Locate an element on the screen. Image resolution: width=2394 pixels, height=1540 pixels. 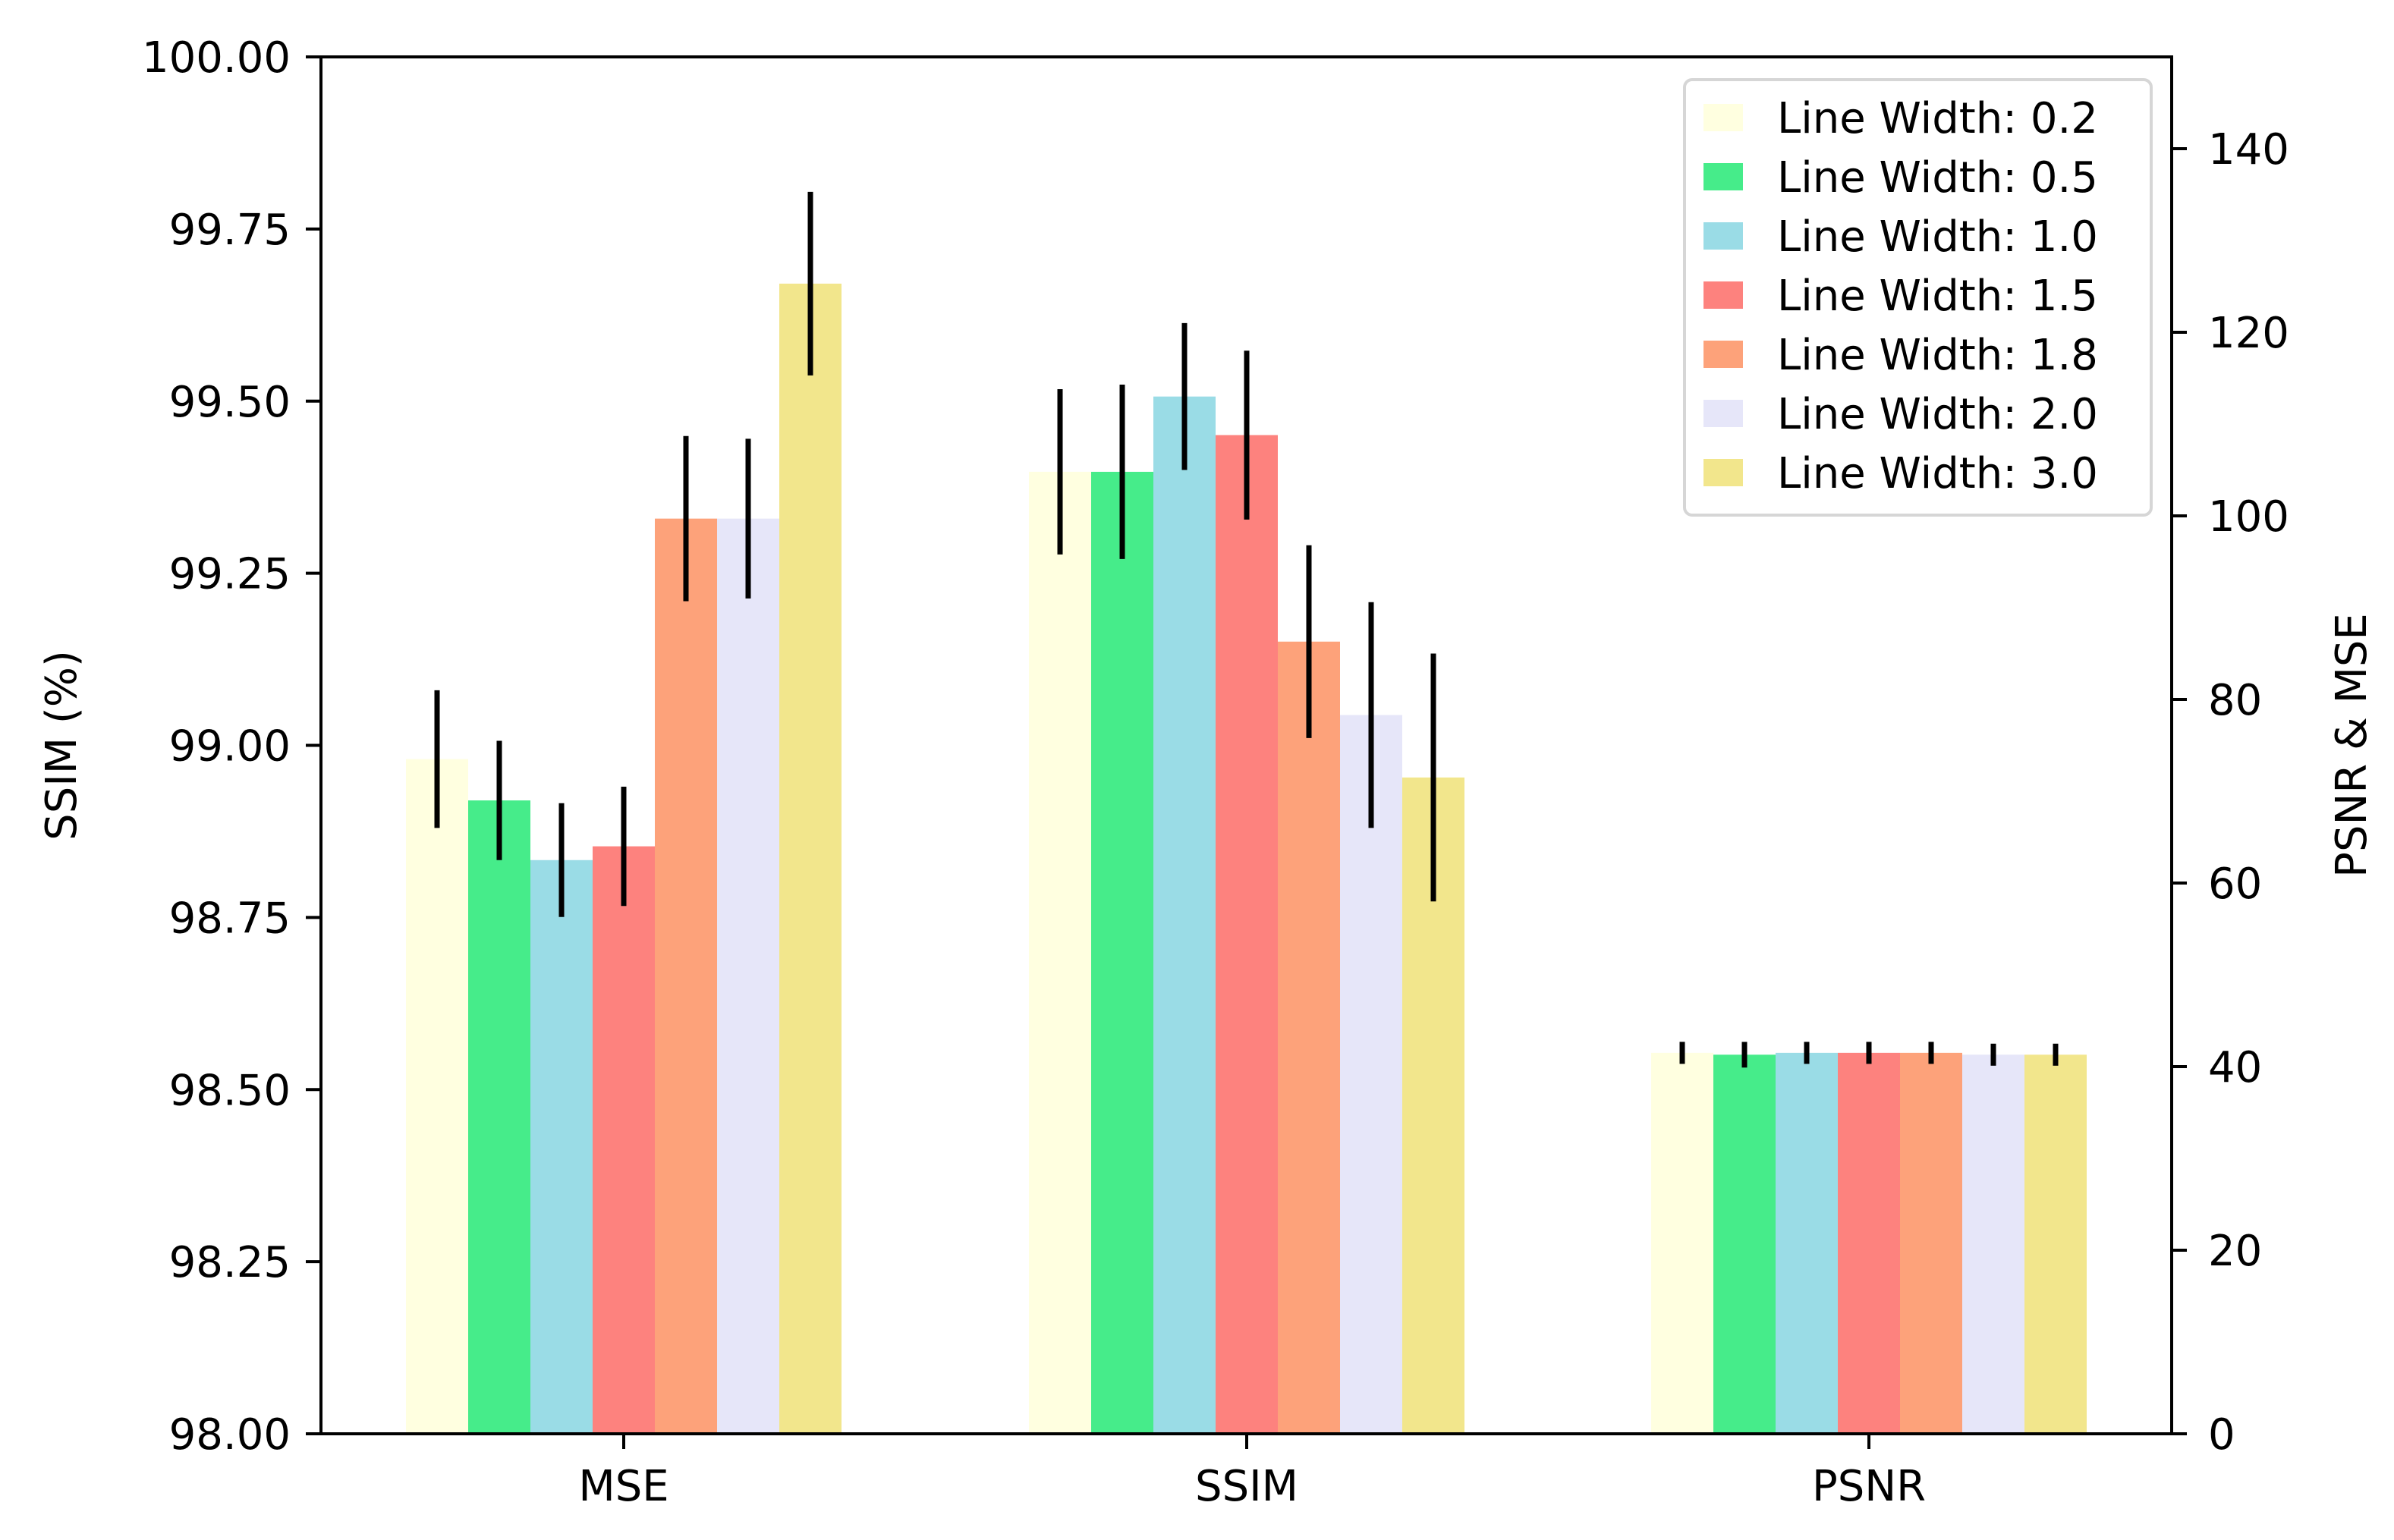
left-tick-label: 99.00 is located at coordinates (230, 747).